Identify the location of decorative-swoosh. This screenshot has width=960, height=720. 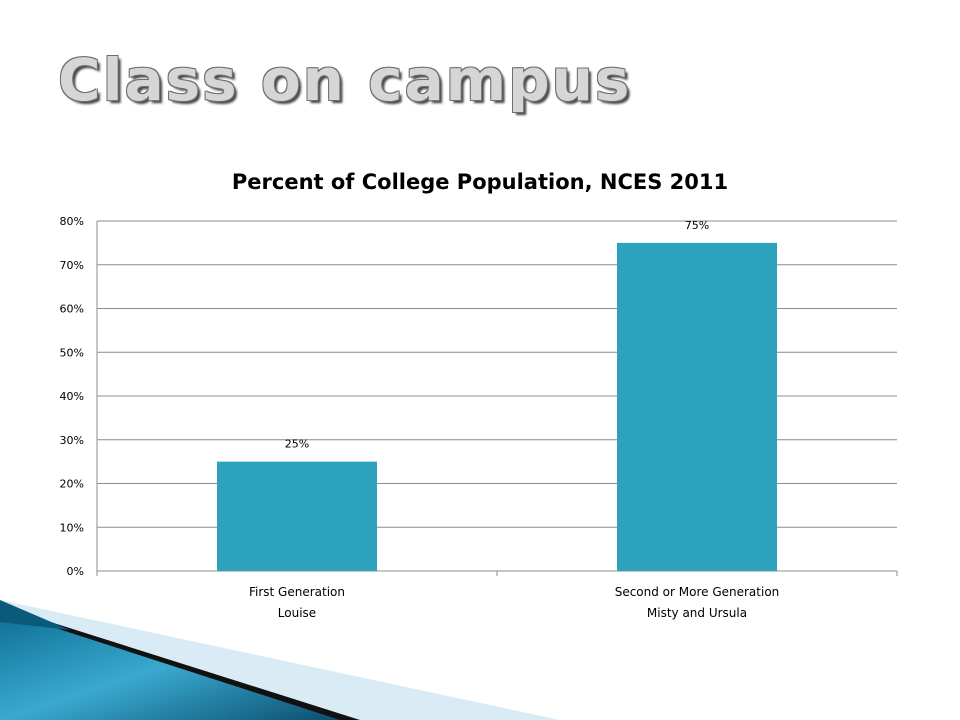
(280, 660).